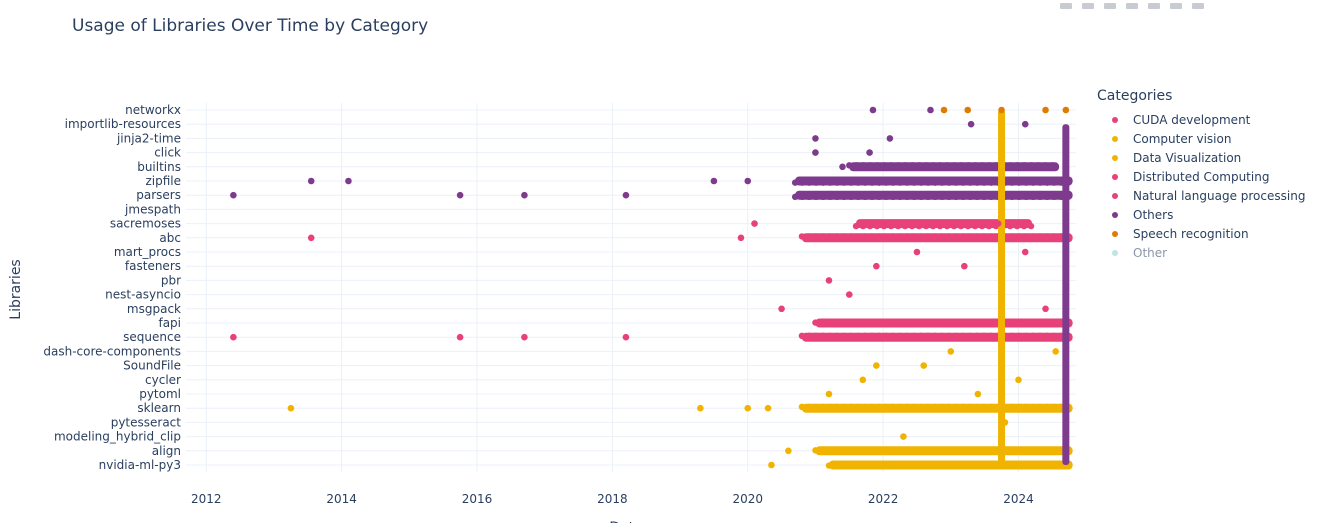  What do you see at coordinates (154, 309) in the screenshot?
I see `y-tick-label: msgpack` at bounding box center [154, 309].